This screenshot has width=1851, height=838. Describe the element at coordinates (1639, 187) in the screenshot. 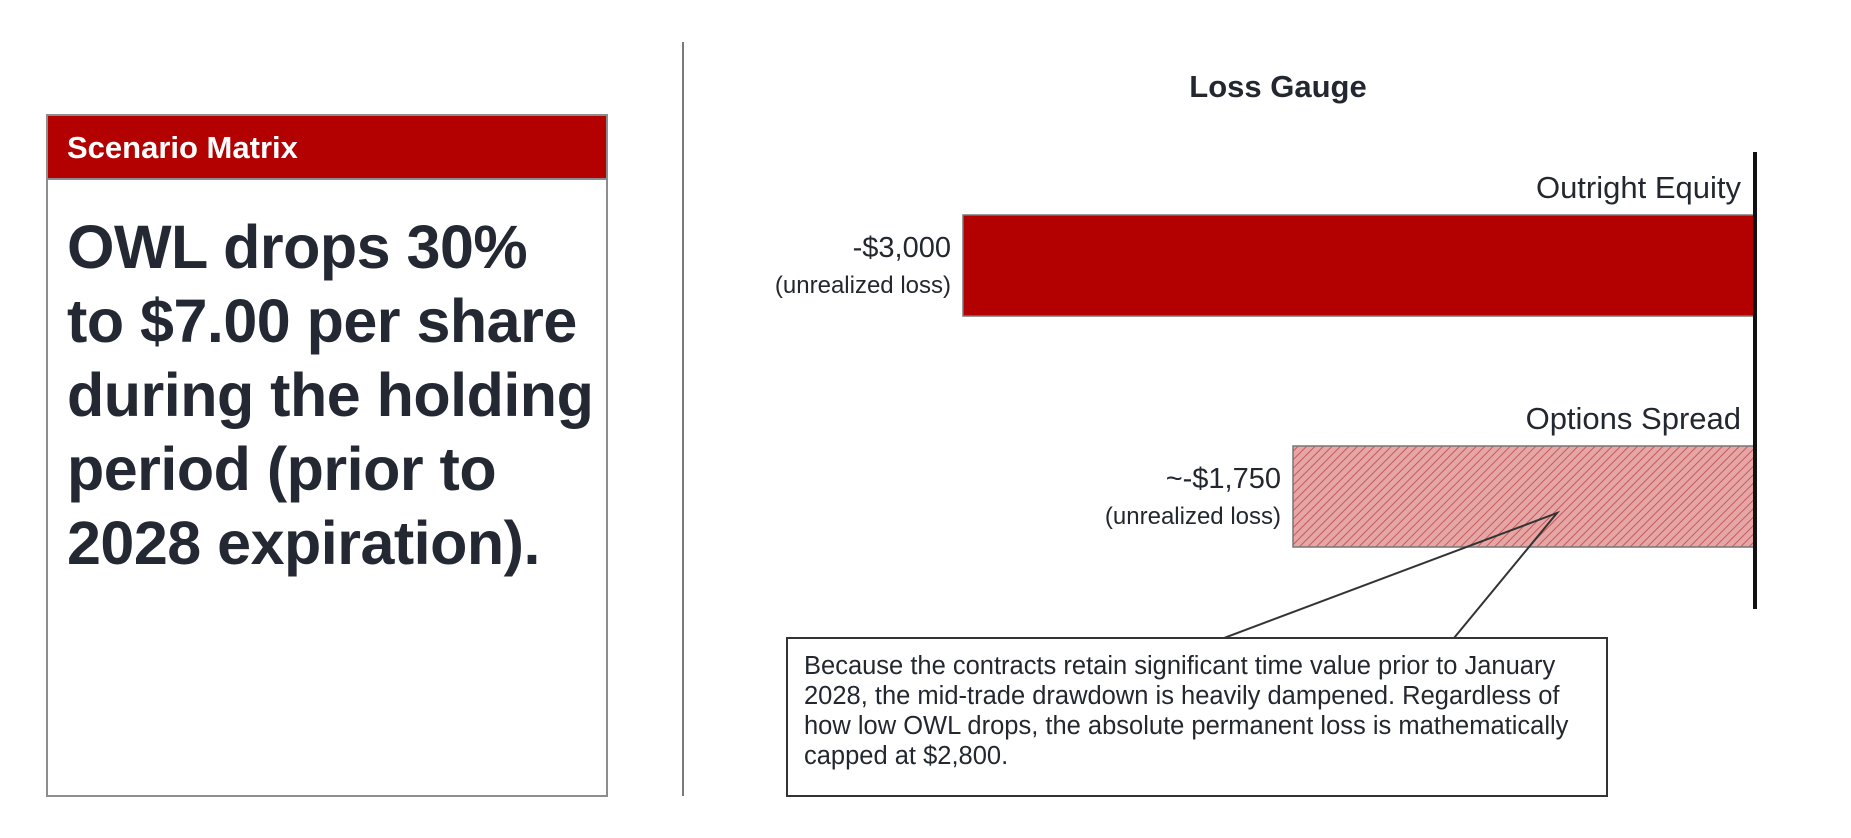

I see `category-label: Outright Equity` at that location.